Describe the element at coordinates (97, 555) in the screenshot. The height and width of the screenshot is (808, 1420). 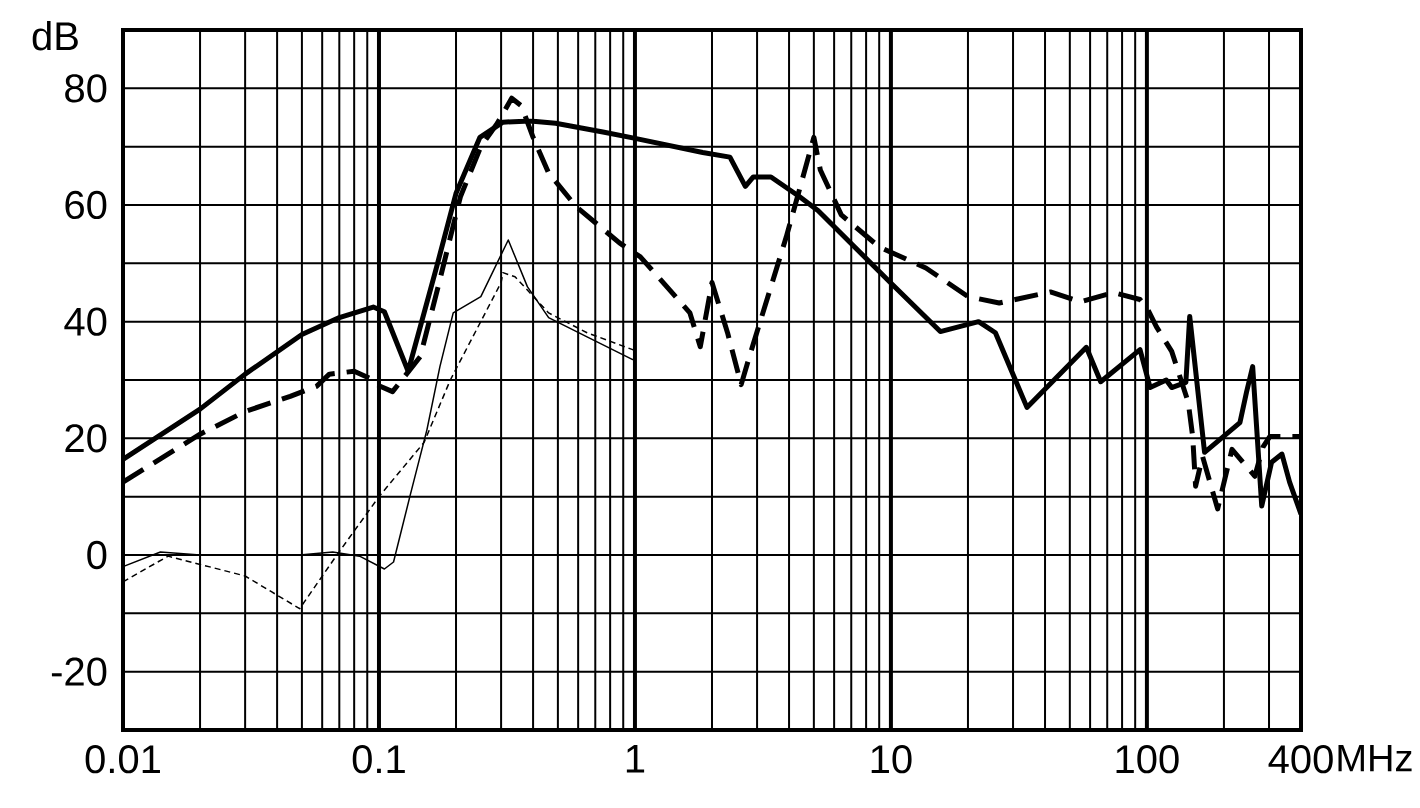
I see `y-tick-label: 0` at that location.